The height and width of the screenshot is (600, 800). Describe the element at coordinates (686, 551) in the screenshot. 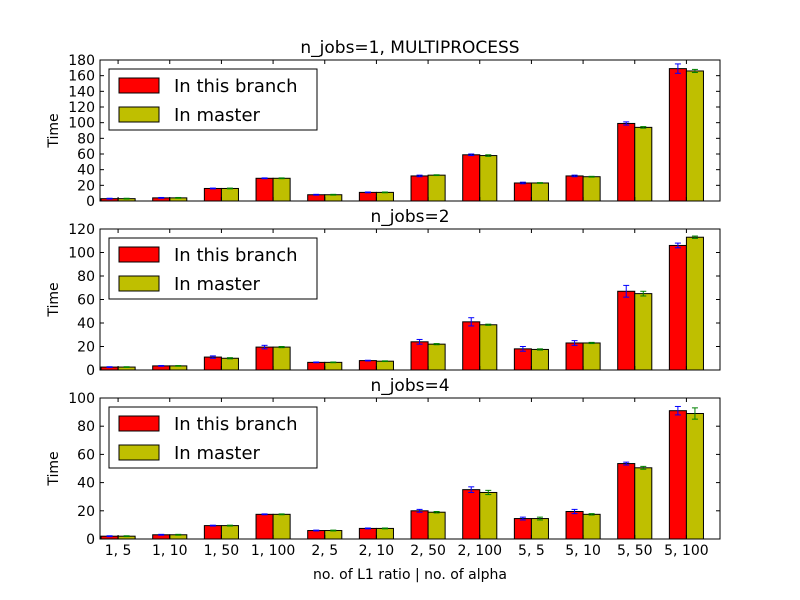

I see `x-tick-label: 5, 100` at that location.